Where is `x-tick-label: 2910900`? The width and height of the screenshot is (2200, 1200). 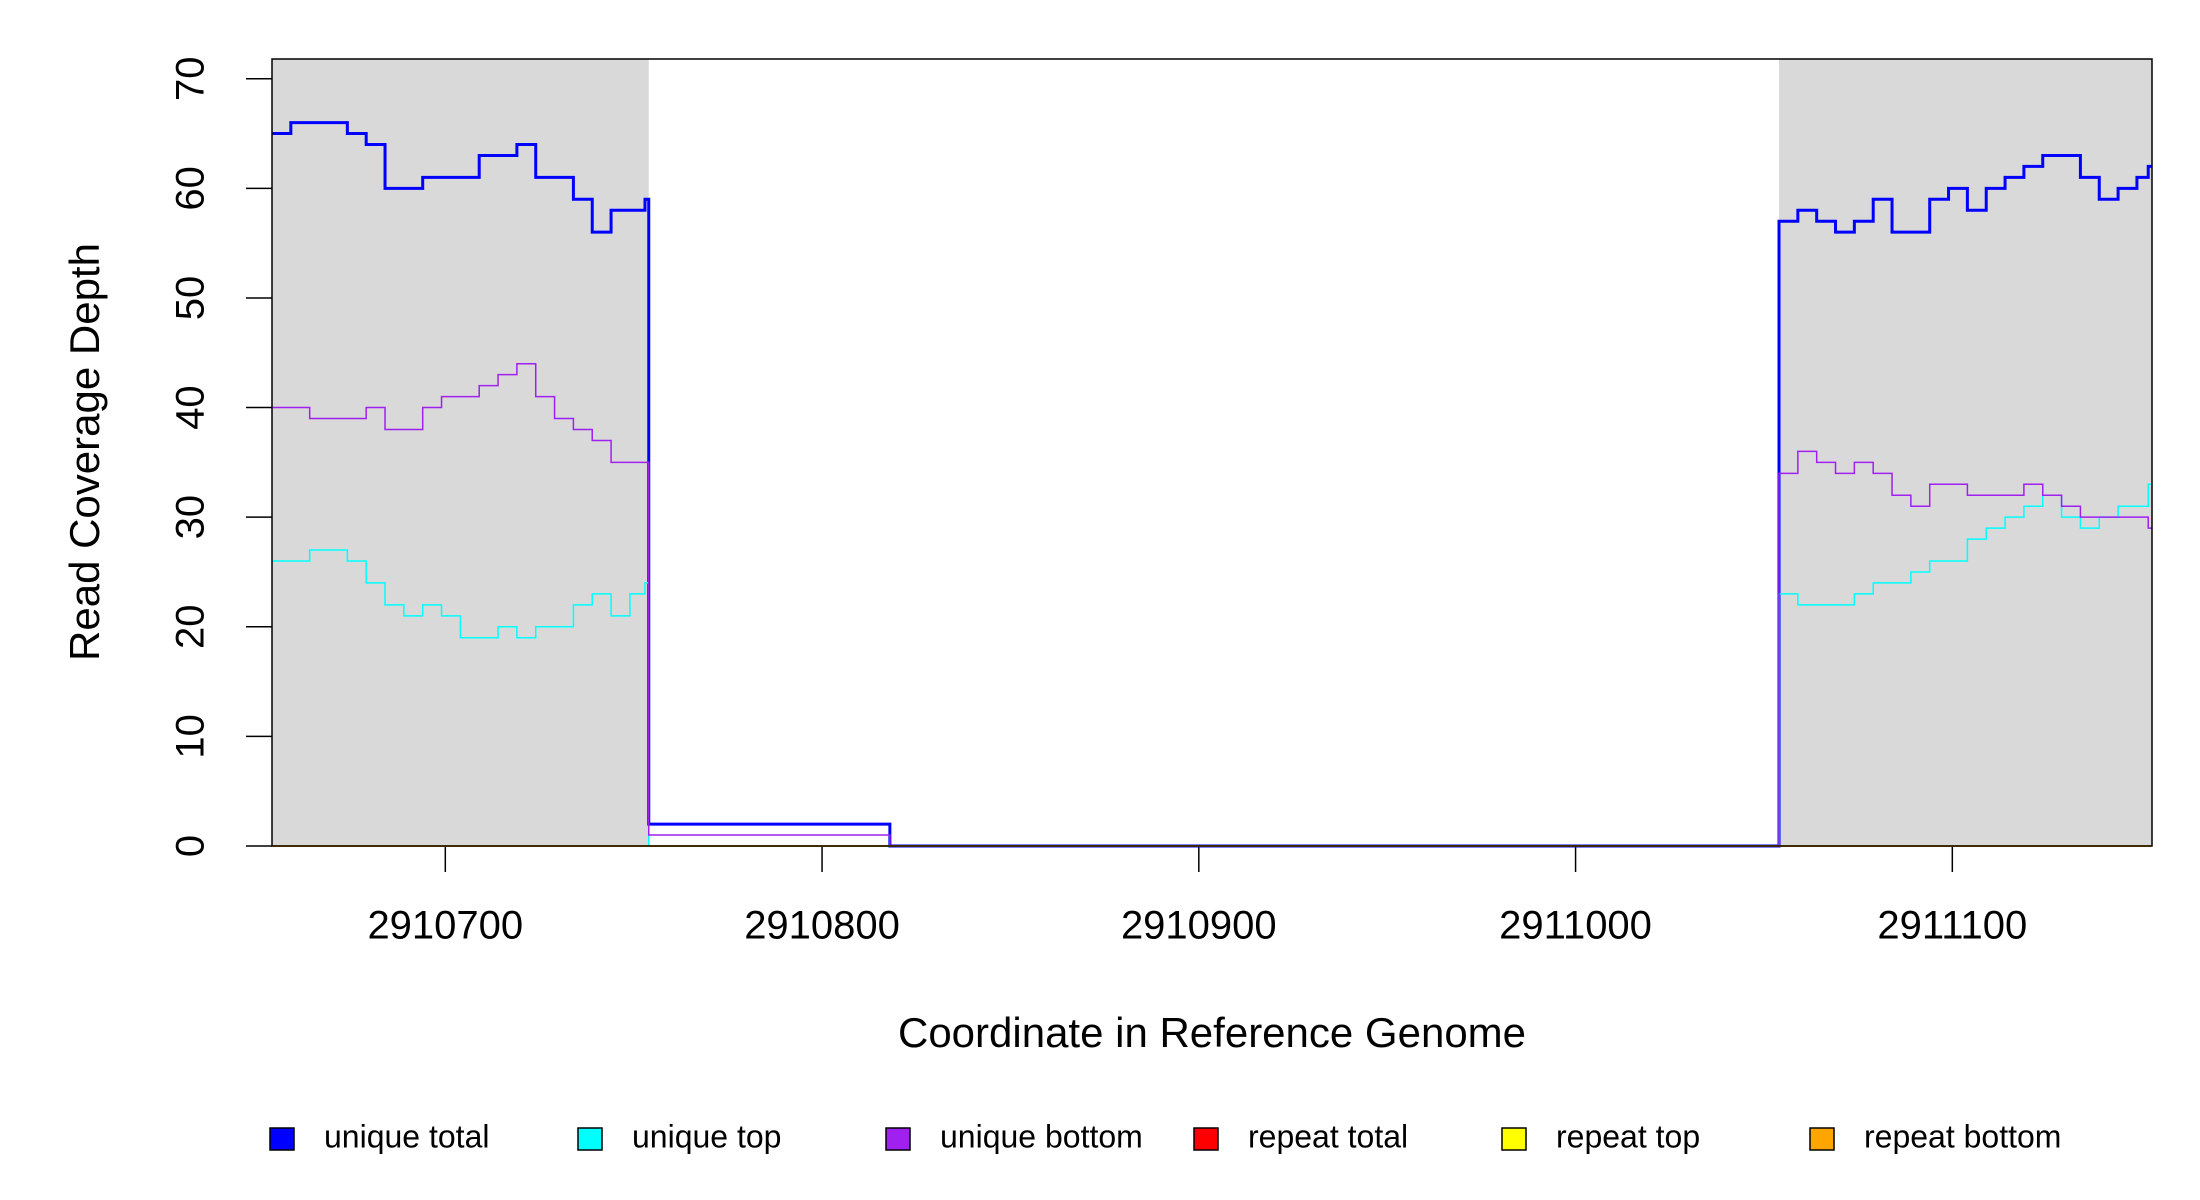 x-tick-label: 2910900 is located at coordinates (1199, 926).